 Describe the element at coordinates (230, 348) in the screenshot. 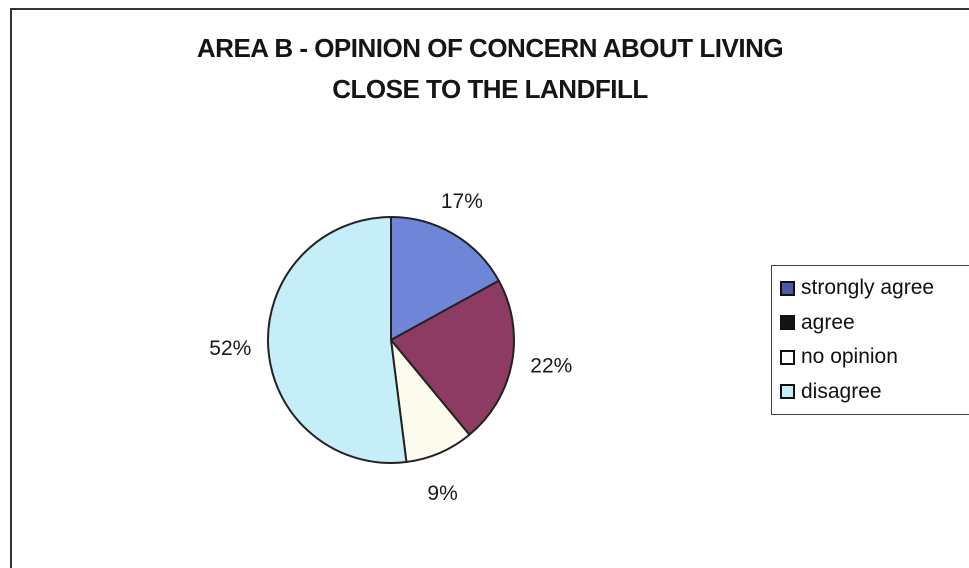

I see `pie-label-disagree: 52%` at that location.